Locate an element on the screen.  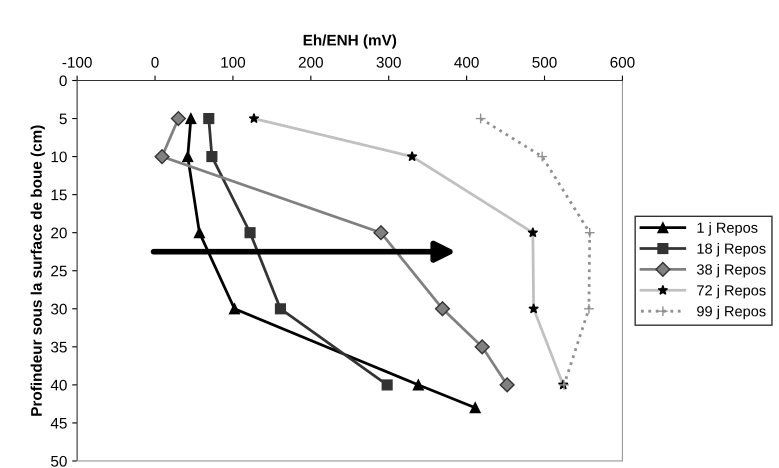
legend-label: 72 j Repos is located at coordinates (731, 291).